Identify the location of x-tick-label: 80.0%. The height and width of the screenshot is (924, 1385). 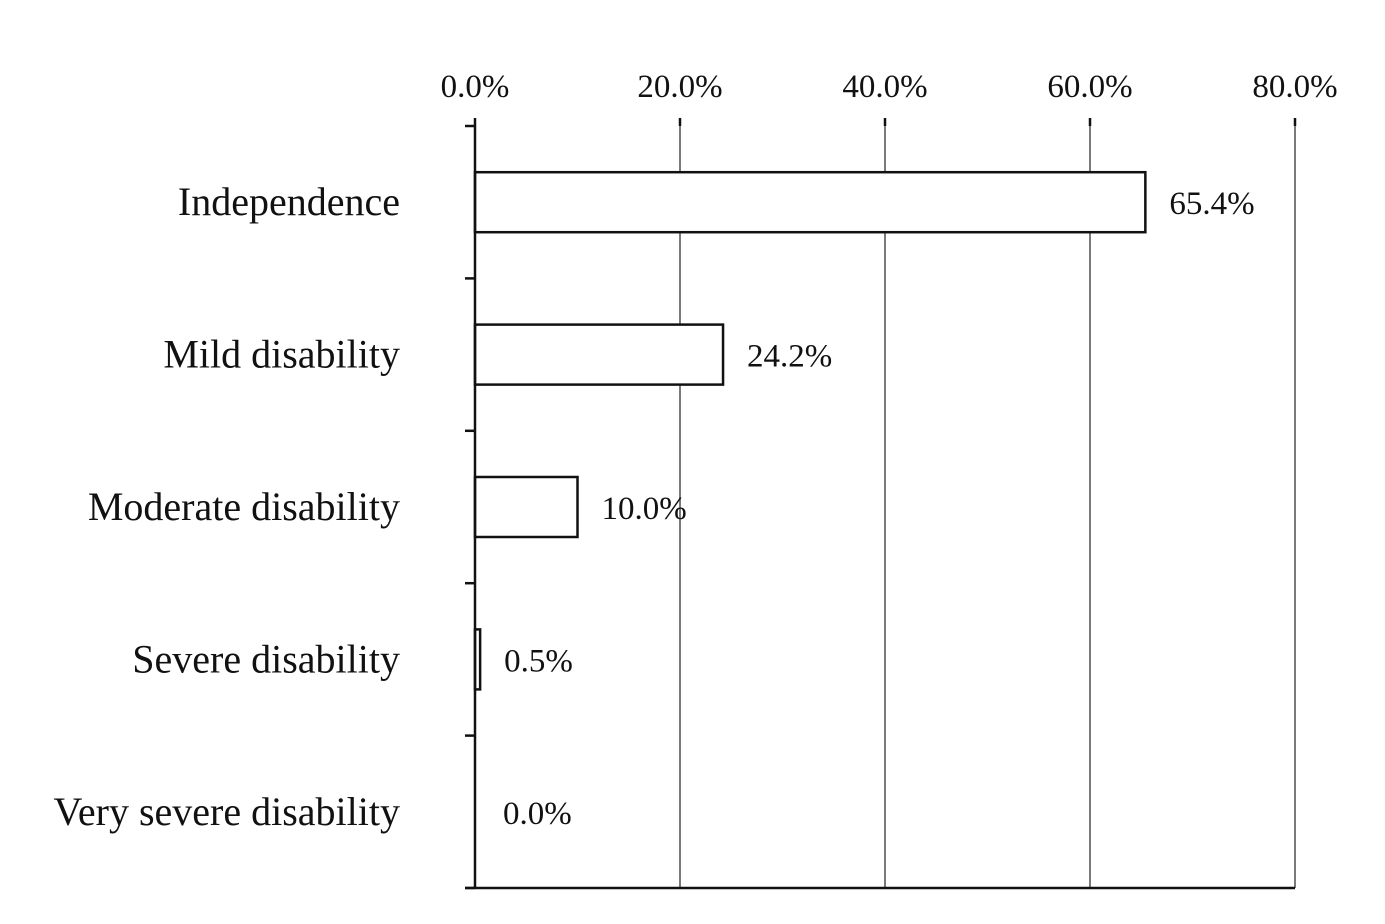
(1294, 87).